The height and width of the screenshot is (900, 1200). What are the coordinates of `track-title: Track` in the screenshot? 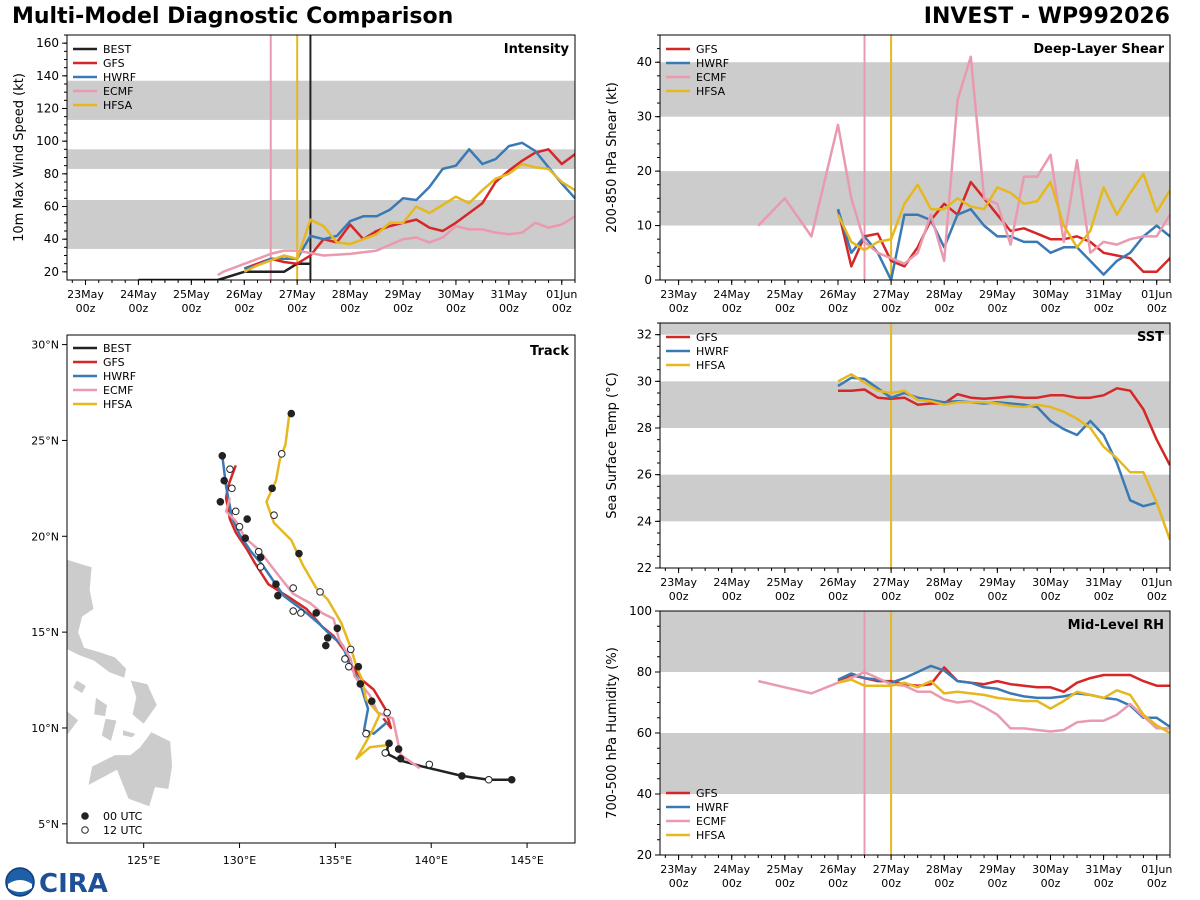 It's located at (549, 351).